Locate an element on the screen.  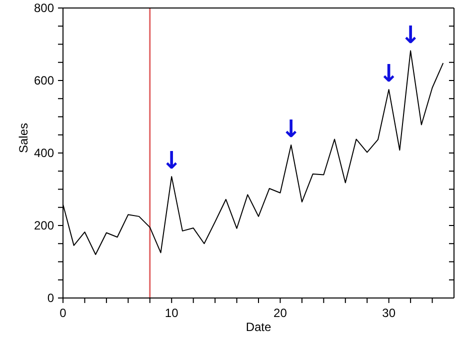
y-tick-label: 800 is located at coordinates (44, 8).